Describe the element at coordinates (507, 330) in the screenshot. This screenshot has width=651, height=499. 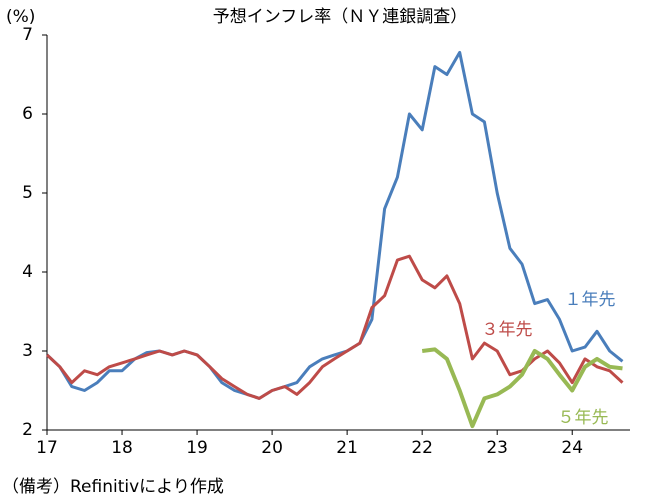
I see `series-label: ３年先` at that location.